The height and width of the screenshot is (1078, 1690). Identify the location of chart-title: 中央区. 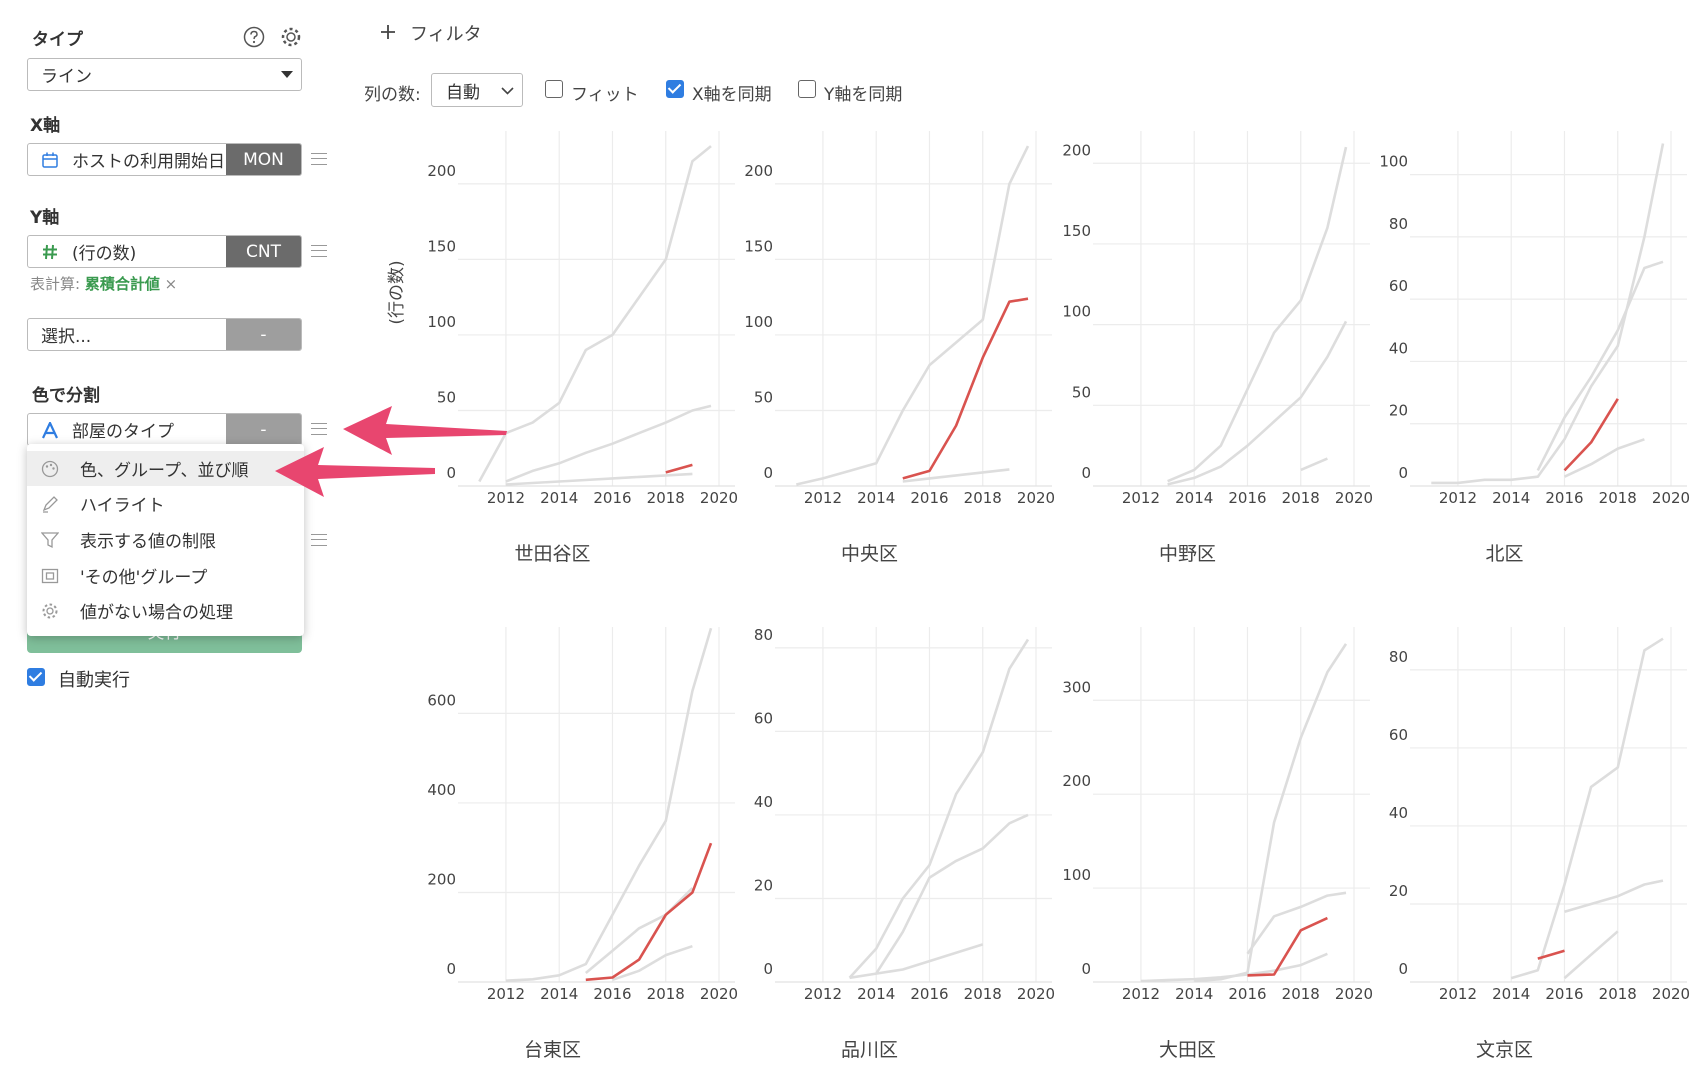
(869, 554).